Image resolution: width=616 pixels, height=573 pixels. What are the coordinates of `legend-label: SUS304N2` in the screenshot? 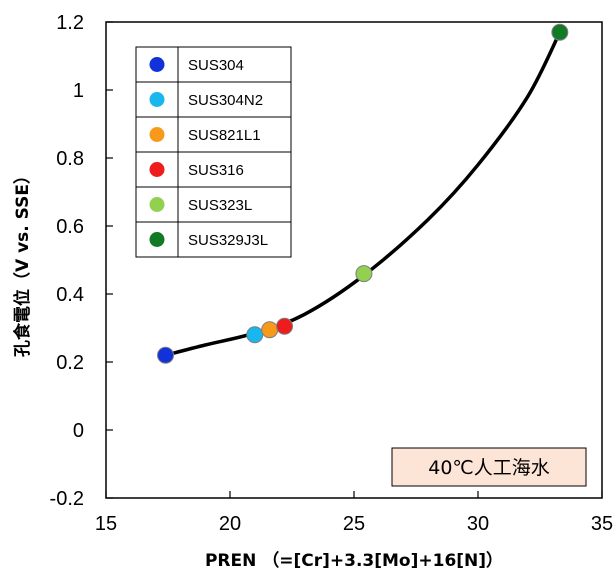 It's located at (225, 100).